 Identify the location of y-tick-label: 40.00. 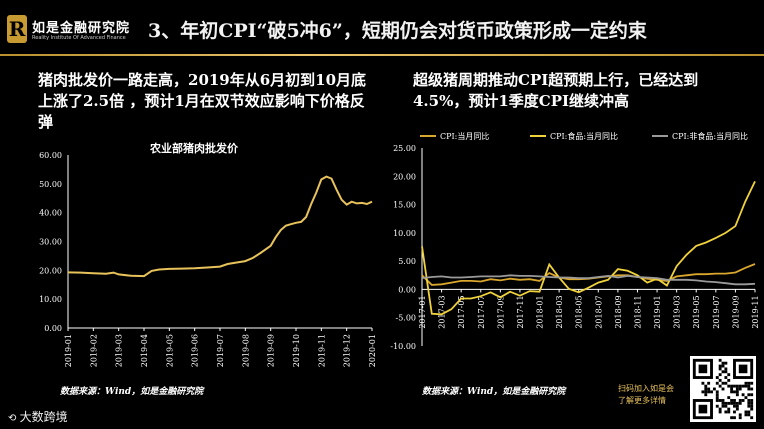
(50, 213).